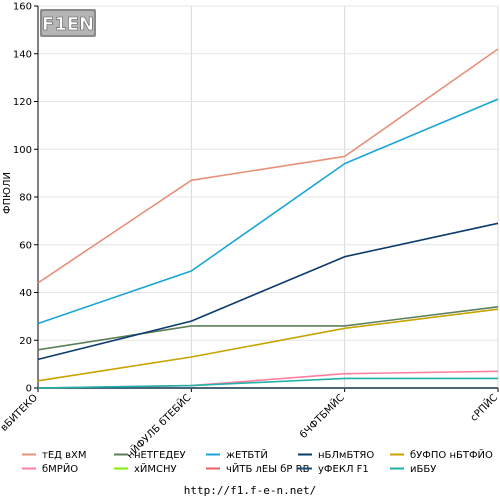 This screenshot has height=500, width=500. What do you see at coordinates (22, 150) in the screenshot?
I see `y-tick-label: 100` at bounding box center [22, 150].